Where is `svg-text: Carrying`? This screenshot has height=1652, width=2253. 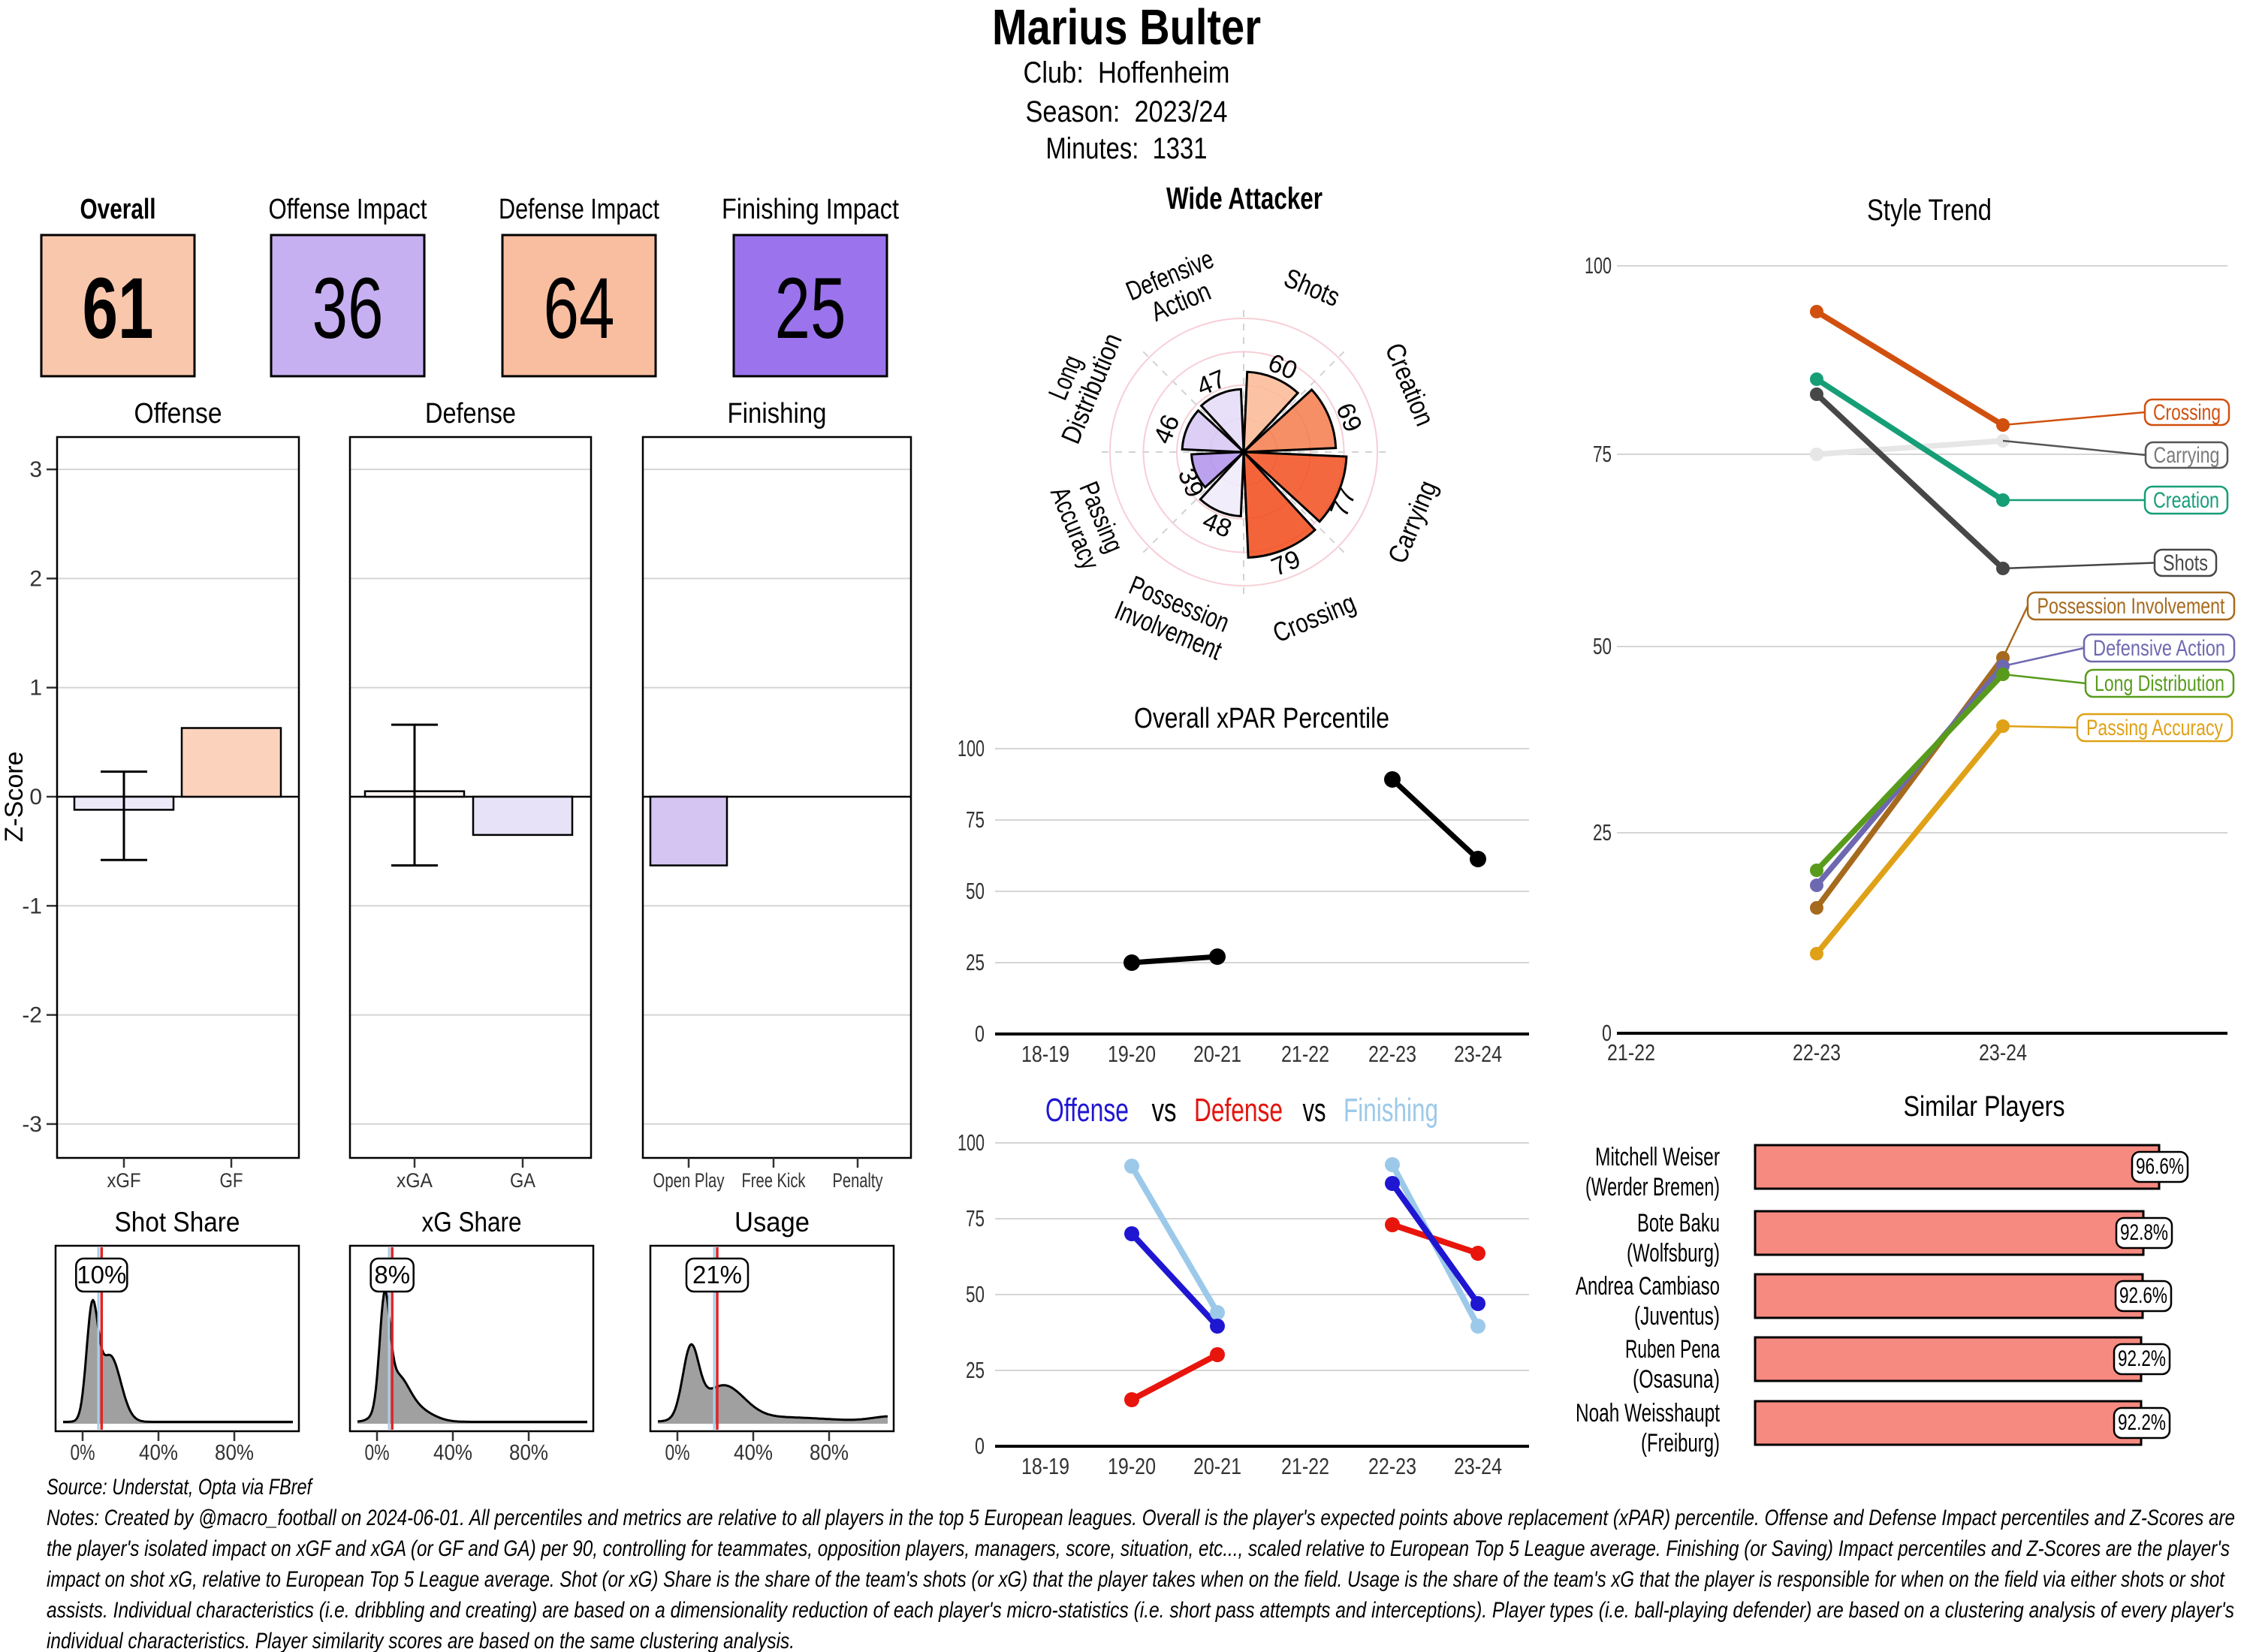 svg-text: Carrying is located at coordinates (2187, 455).